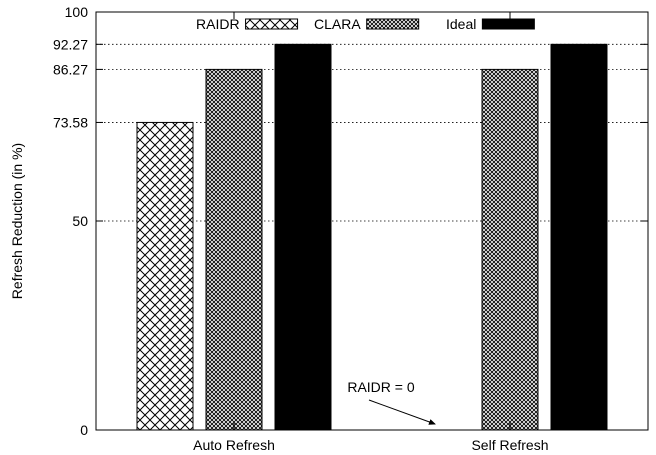 The image size is (656, 455). I want to click on legend-swatch-ideal, so click(508, 24).